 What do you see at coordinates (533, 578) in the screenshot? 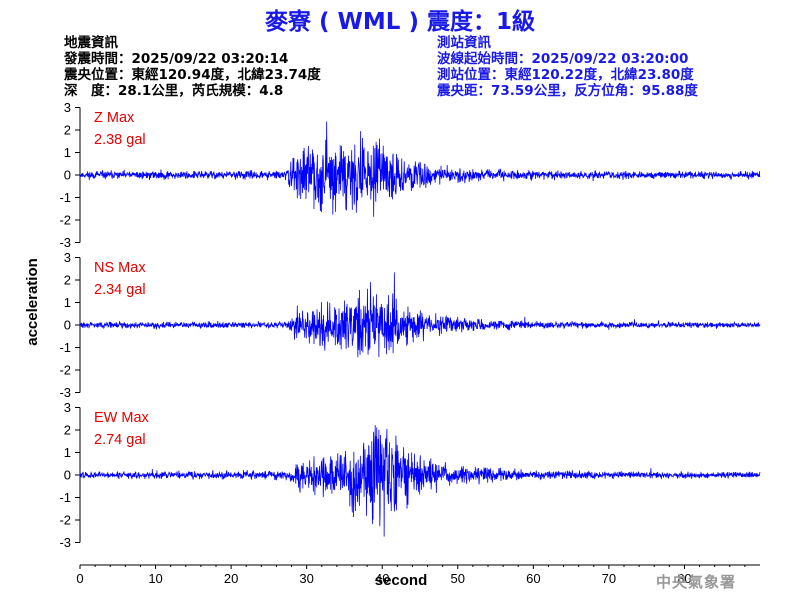
I see `x-tick-label: 60` at bounding box center [533, 578].